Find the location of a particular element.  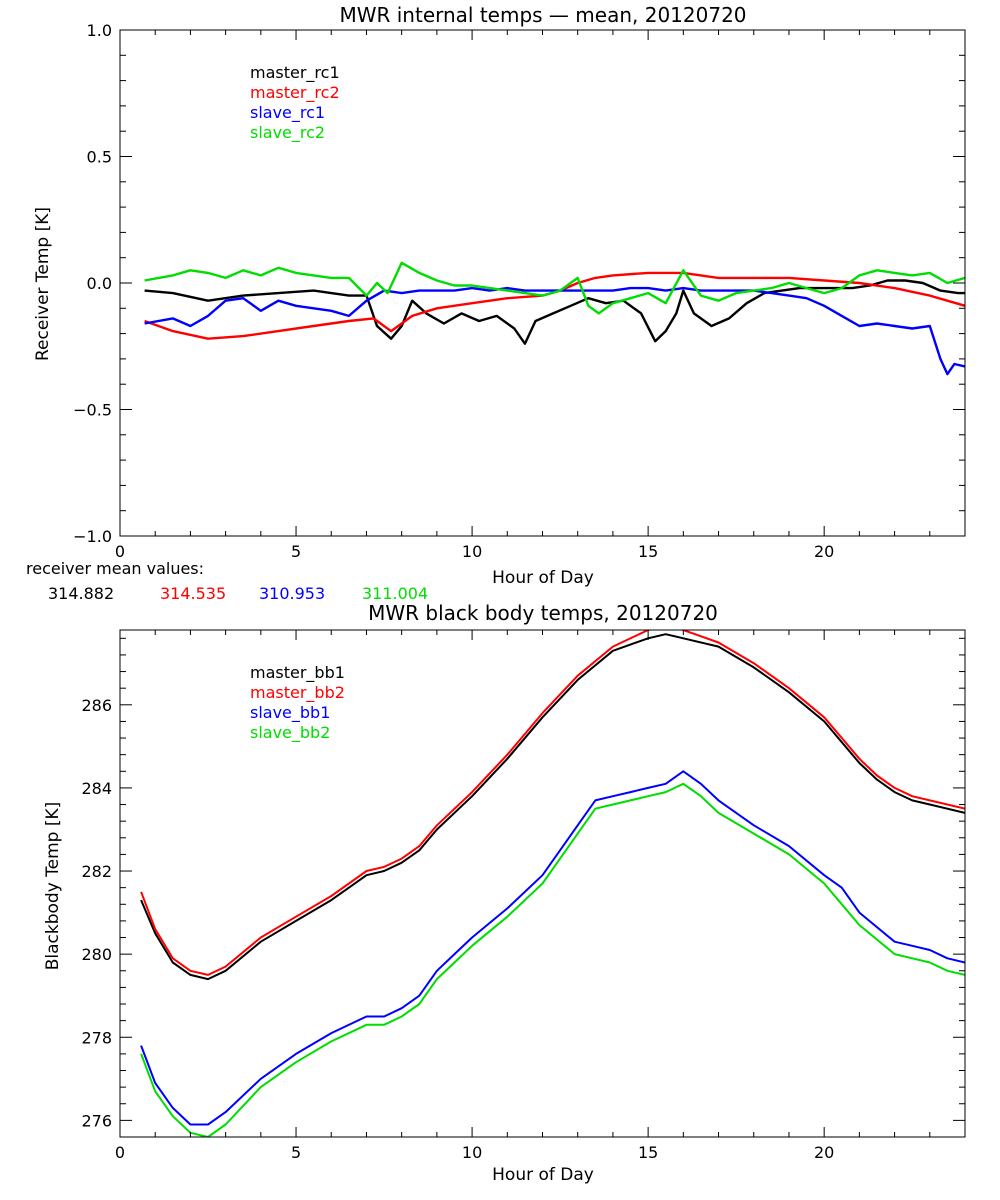

receiver-mean-value-master-rc2: 314.535 is located at coordinates (193, 593).